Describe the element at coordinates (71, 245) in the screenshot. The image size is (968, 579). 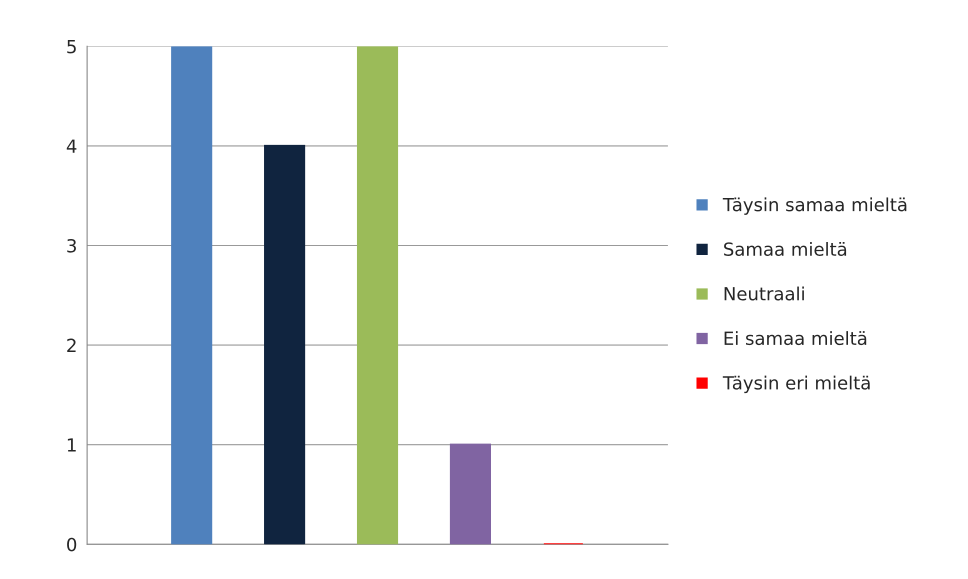
I see `y-tick-label: 3` at that location.